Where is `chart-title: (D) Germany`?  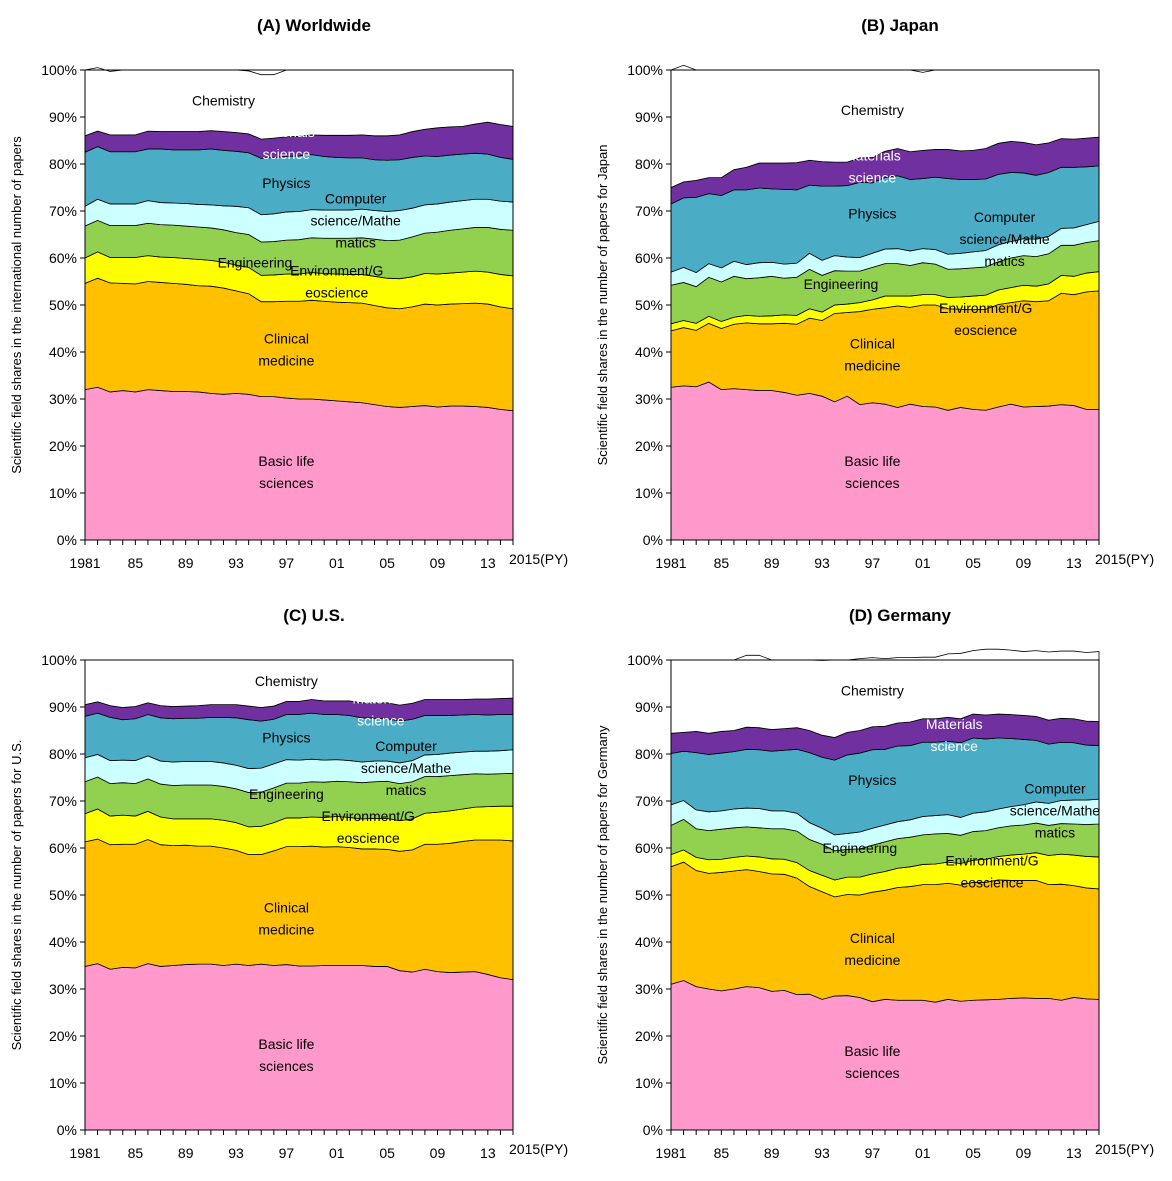 chart-title: (D) Germany is located at coordinates (900, 615).